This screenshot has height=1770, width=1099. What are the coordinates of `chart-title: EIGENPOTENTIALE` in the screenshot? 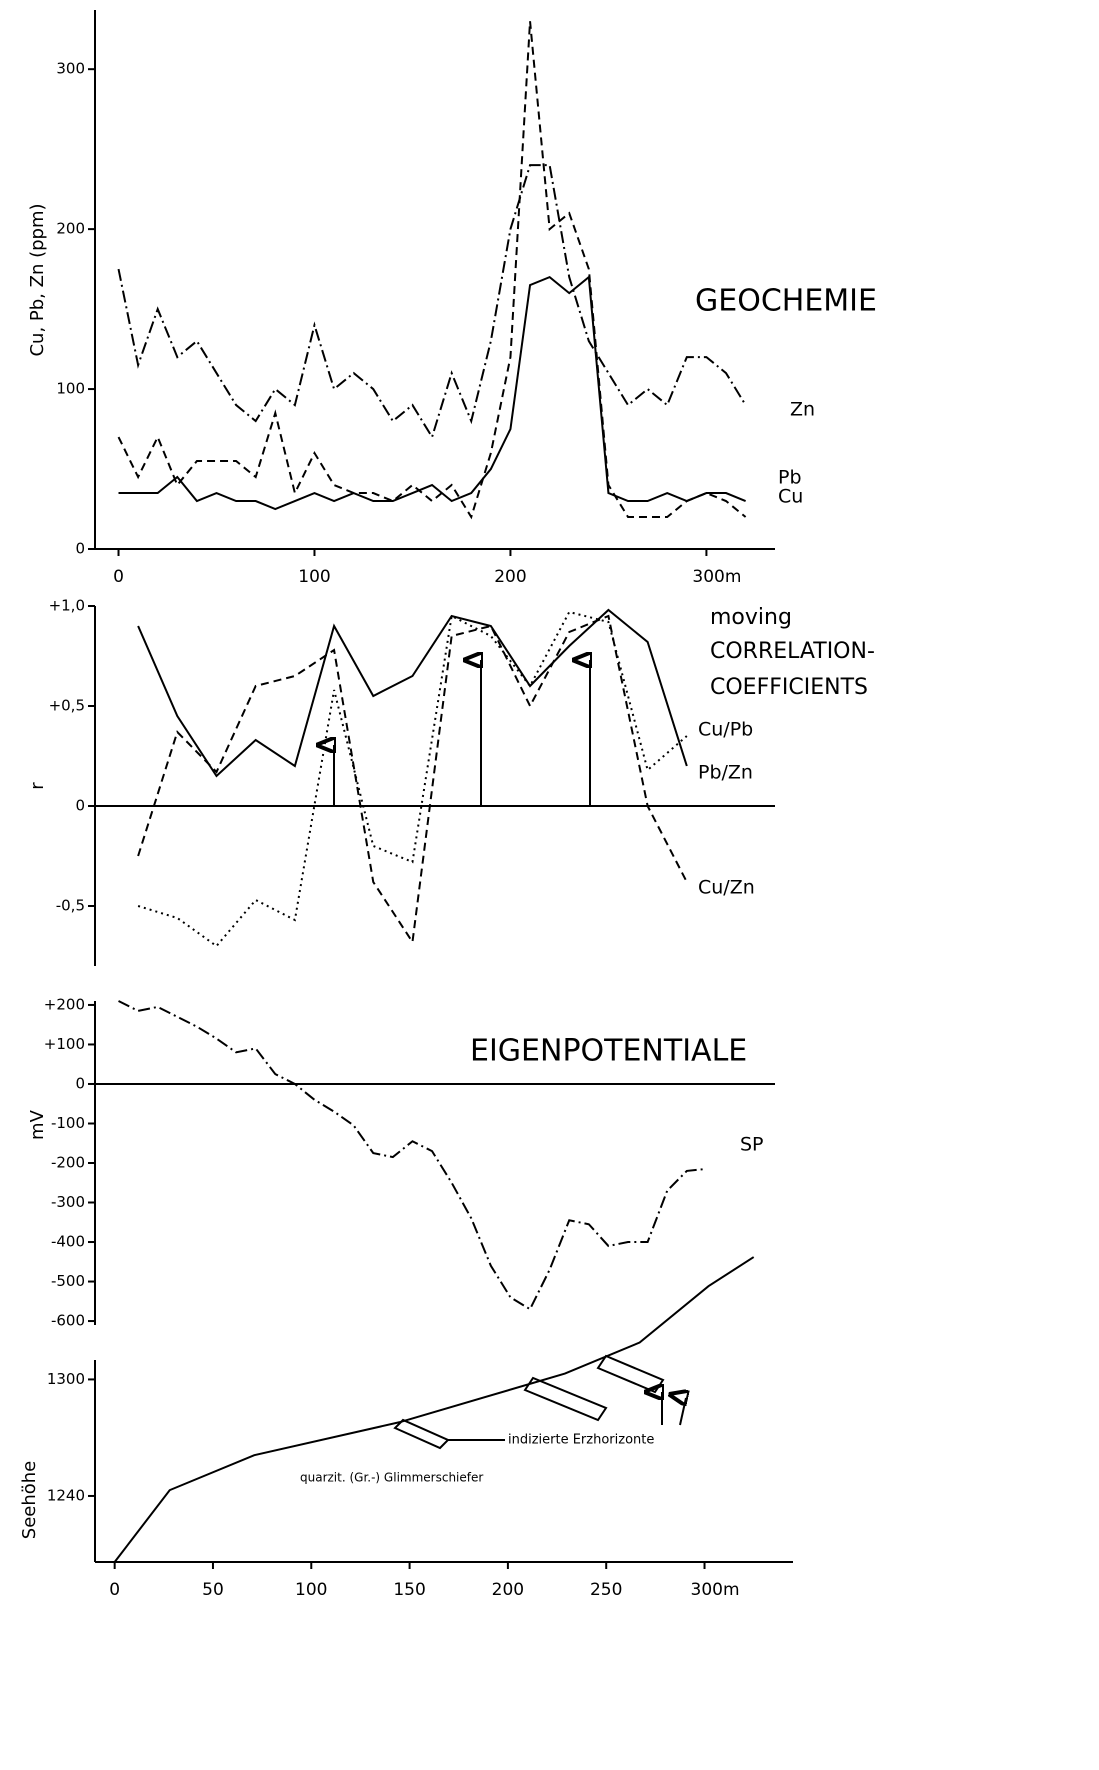 It's located at (608, 1051).